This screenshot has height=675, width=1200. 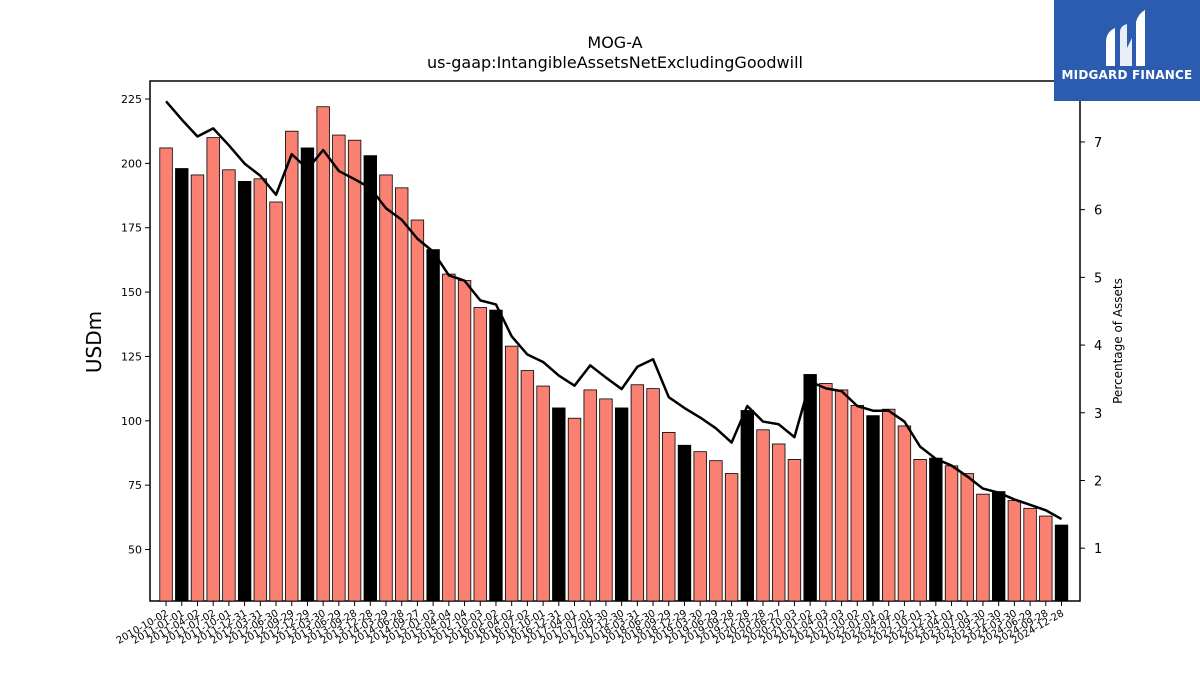 I want to click on y2-tick-label-6: 6, so click(x=1098, y=211).